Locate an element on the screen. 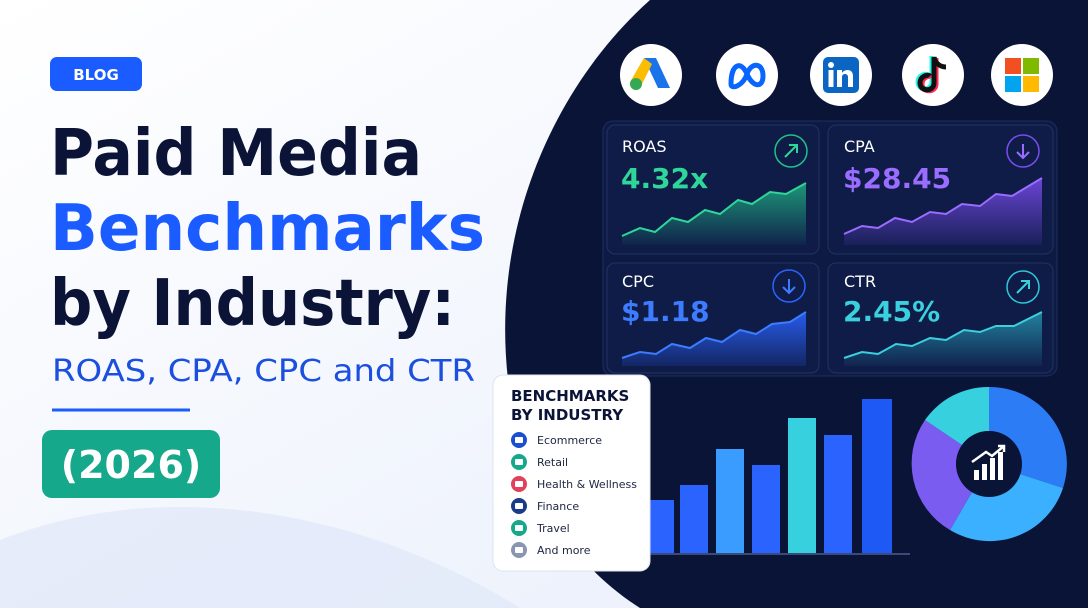 This screenshot has height=608, width=1088. badge-text: BLOG is located at coordinates (96, 75).